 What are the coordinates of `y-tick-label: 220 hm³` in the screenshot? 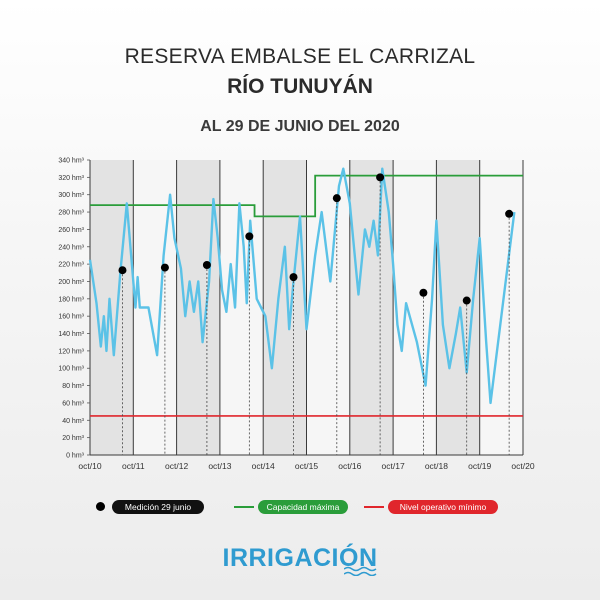 It's located at (71, 265).